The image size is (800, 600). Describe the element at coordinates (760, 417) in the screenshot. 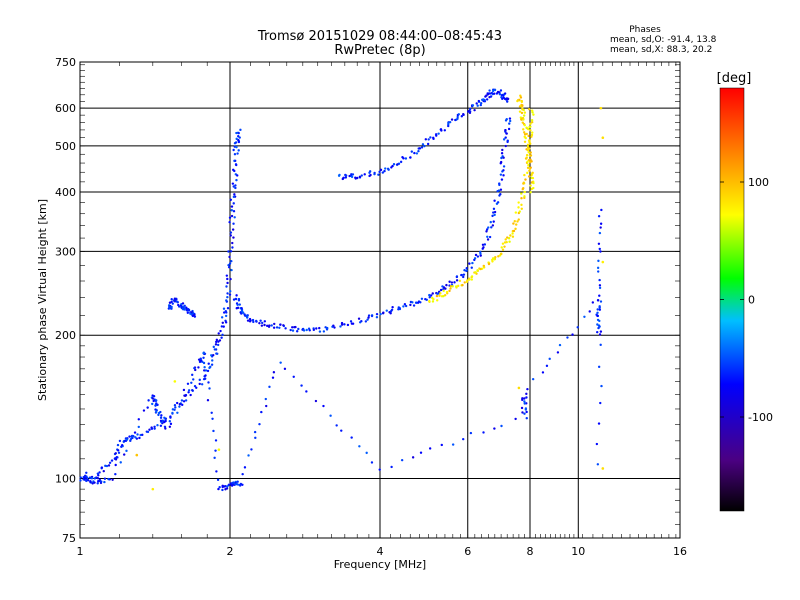

I see `colorbar-tick-label: -100` at that location.